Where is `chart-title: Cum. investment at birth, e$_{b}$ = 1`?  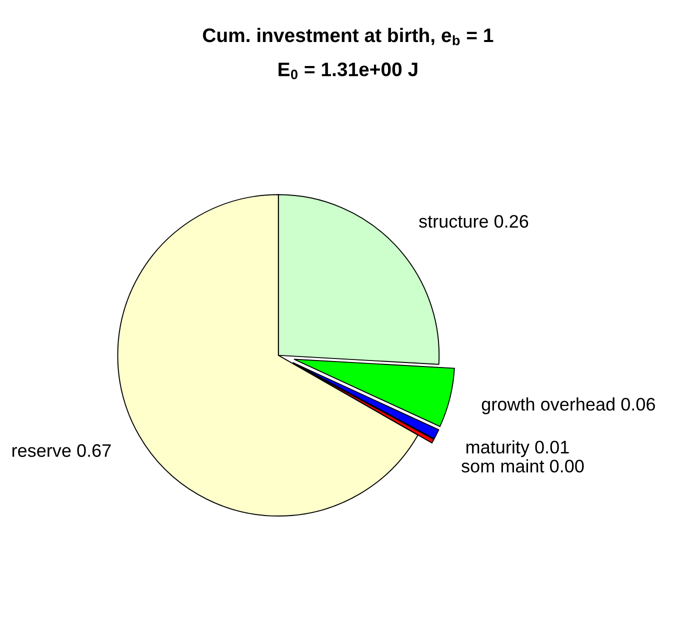
chart-title: Cum. investment at birth, e$_{b}$ = 1 is located at coordinates (348, 37).